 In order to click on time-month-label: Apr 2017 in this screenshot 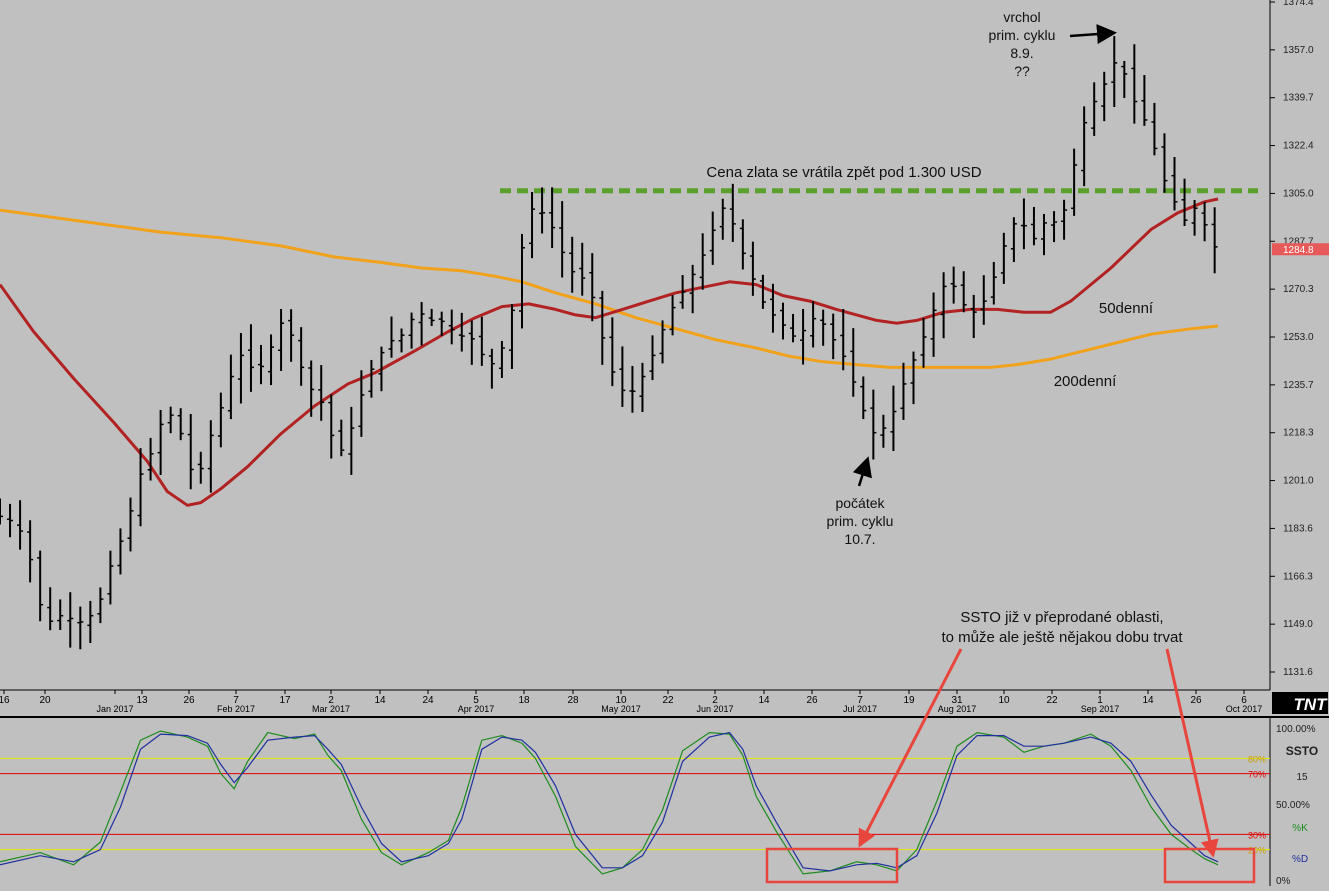, I will do `click(476, 709)`.